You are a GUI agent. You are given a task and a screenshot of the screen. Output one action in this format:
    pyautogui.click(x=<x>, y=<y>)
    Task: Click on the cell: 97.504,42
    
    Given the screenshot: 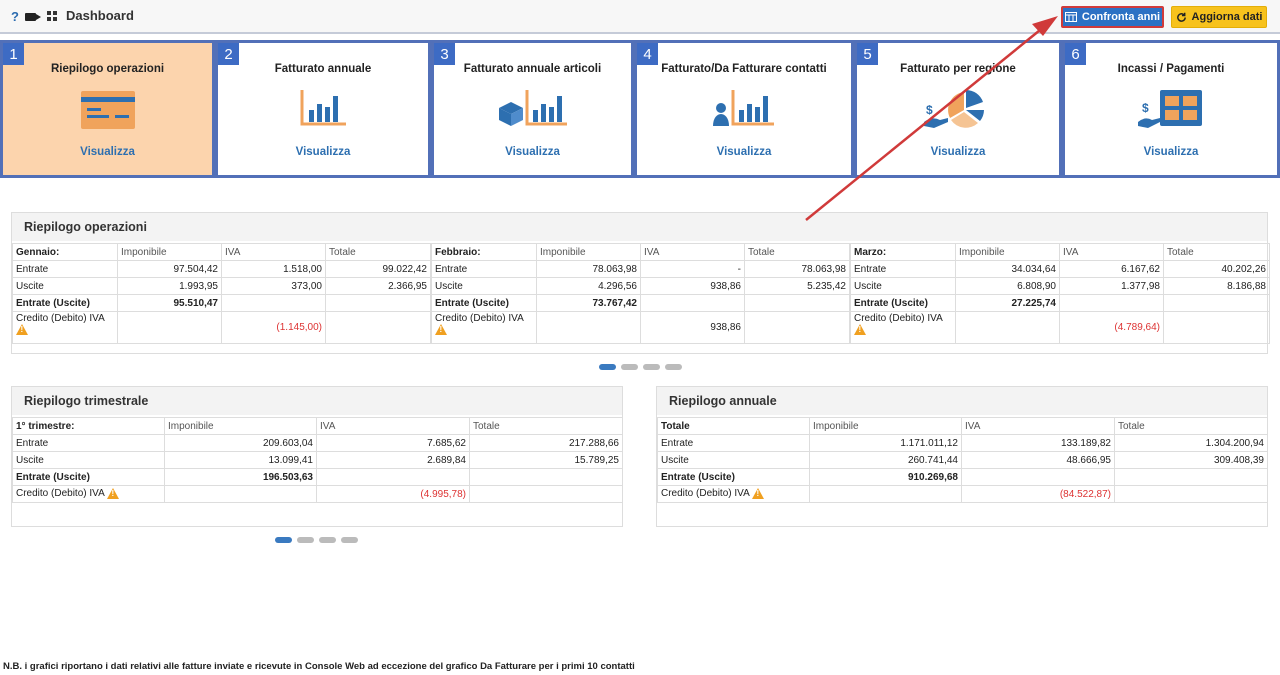 What is the action you would take?
    pyautogui.click(x=169, y=269)
    